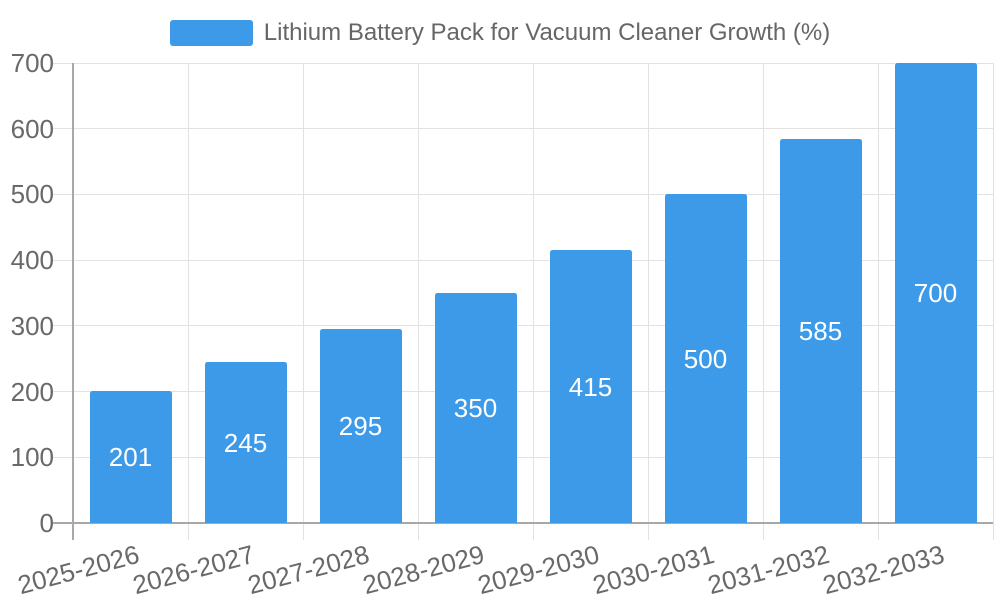 Image resolution: width=1000 pixels, height=601 pixels. I want to click on bar-value-label: 350, so click(475, 408).